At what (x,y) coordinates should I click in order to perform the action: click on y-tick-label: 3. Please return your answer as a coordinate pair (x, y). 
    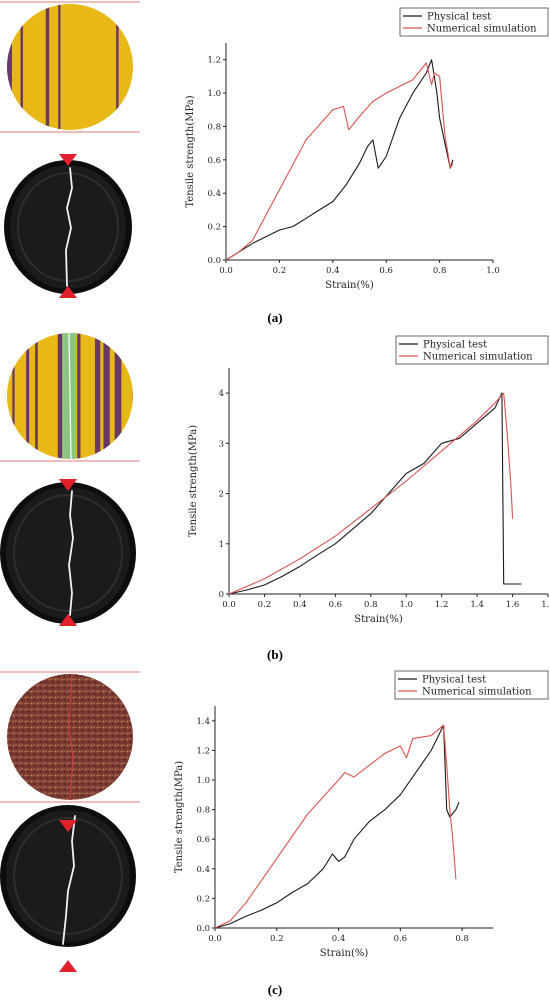
    Looking at the image, I should click on (221, 444).